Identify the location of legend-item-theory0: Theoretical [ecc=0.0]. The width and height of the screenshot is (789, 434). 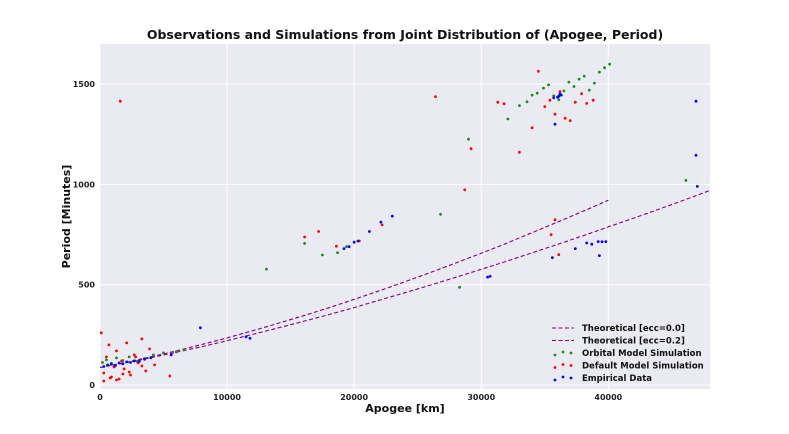
(618, 329).